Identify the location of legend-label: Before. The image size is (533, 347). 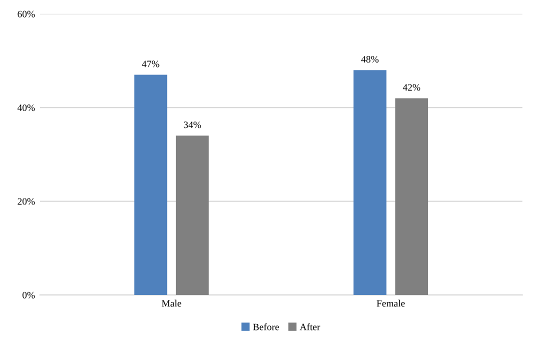
(266, 326).